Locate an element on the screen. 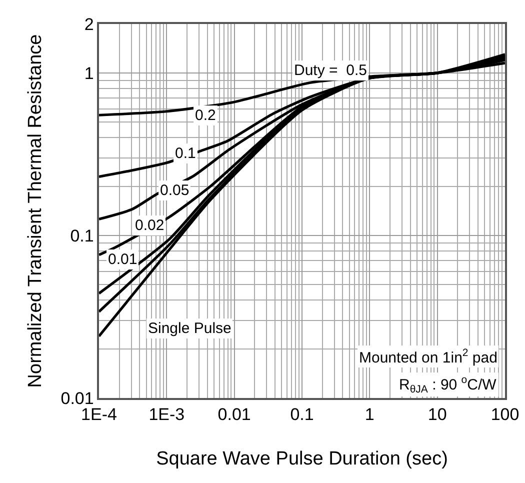  y-tick-label: 2 is located at coordinates (89, 24).